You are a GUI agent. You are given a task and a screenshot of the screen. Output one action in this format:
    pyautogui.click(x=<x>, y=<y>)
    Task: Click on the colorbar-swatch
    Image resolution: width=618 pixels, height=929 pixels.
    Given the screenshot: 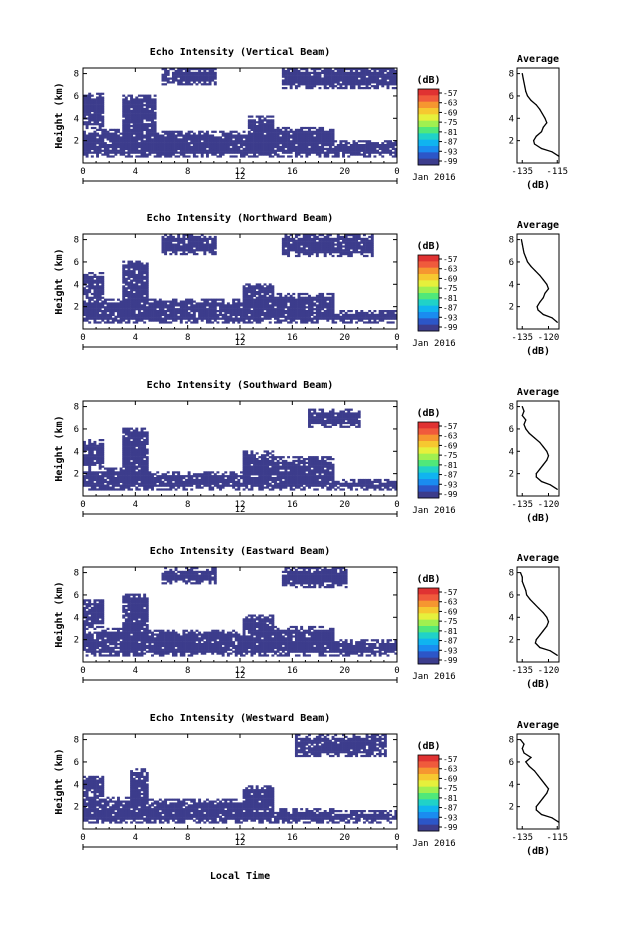 What is the action you would take?
    pyautogui.click(x=428, y=265)
    